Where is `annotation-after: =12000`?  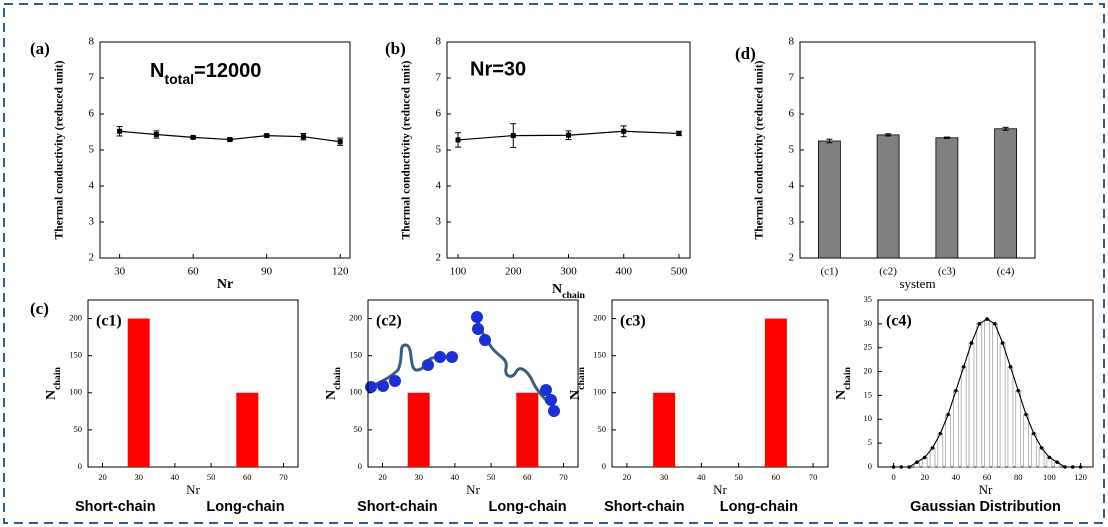 annotation-after: =12000 is located at coordinates (227, 71).